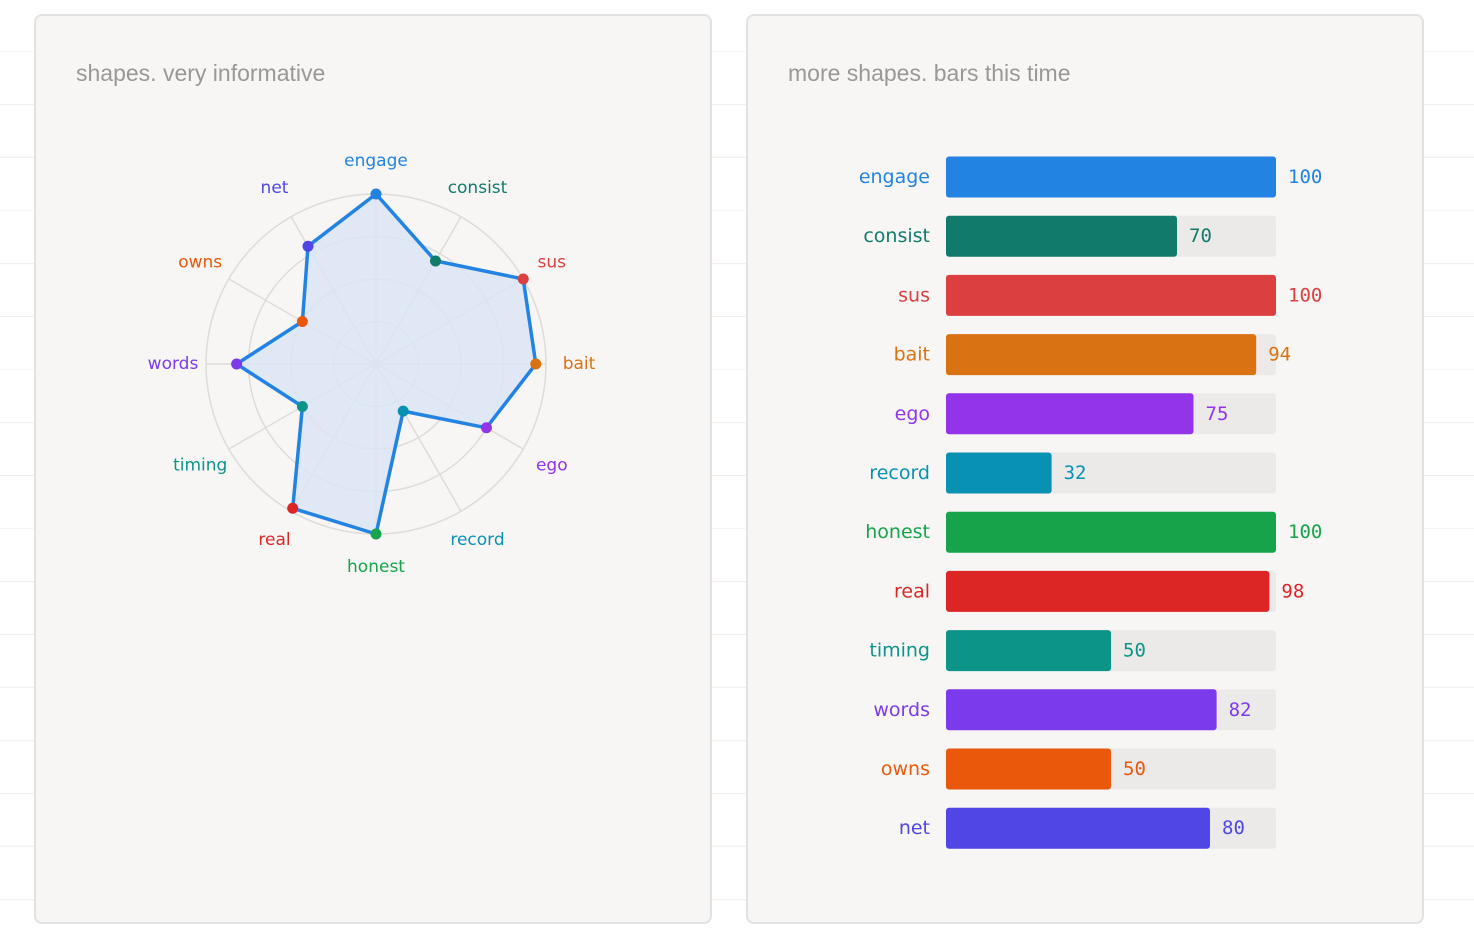 The width and height of the screenshot is (1474, 938). What do you see at coordinates (905, 769) in the screenshot?
I see `bar-label-owns: owns` at bounding box center [905, 769].